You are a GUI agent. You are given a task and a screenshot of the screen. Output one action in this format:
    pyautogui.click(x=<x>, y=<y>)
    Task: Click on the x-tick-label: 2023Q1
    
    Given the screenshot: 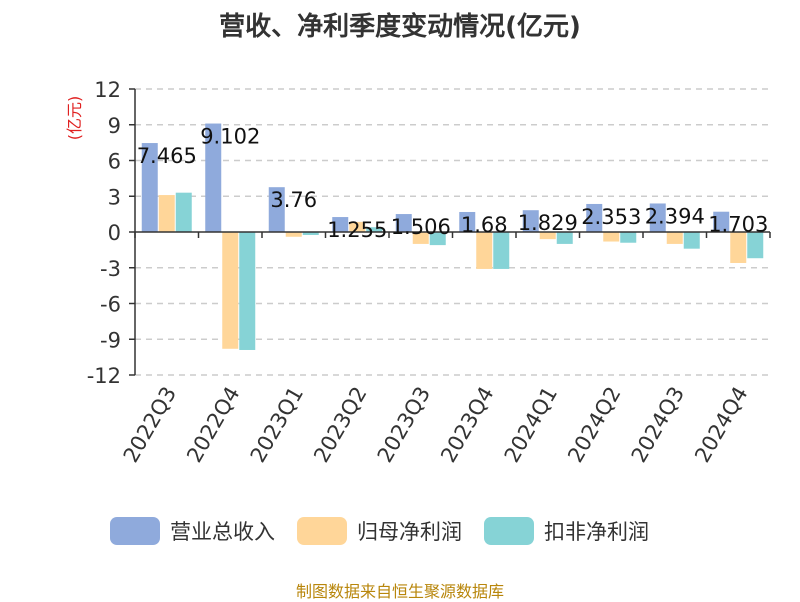 What is the action you would take?
    pyautogui.click(x=277, y=425)
    